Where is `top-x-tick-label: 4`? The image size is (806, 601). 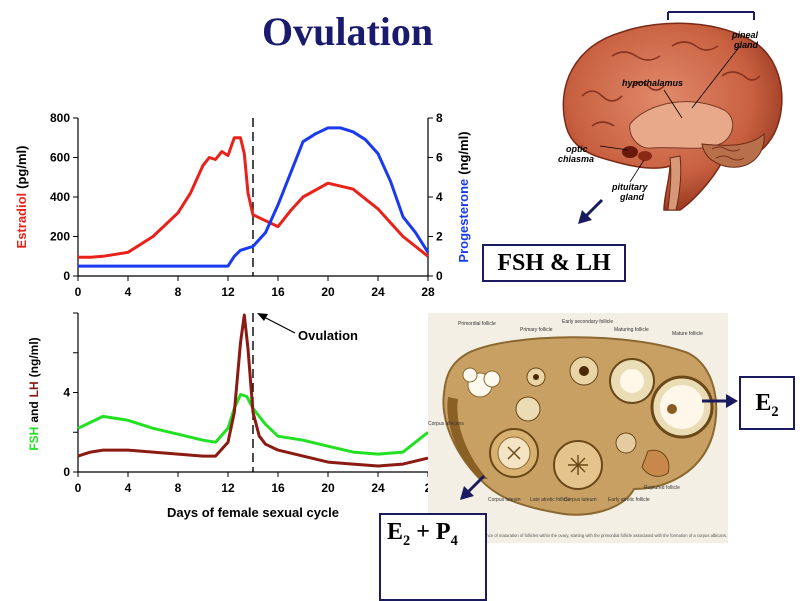 top-x-tick-label: 4 is located at coordinates (128, 292).